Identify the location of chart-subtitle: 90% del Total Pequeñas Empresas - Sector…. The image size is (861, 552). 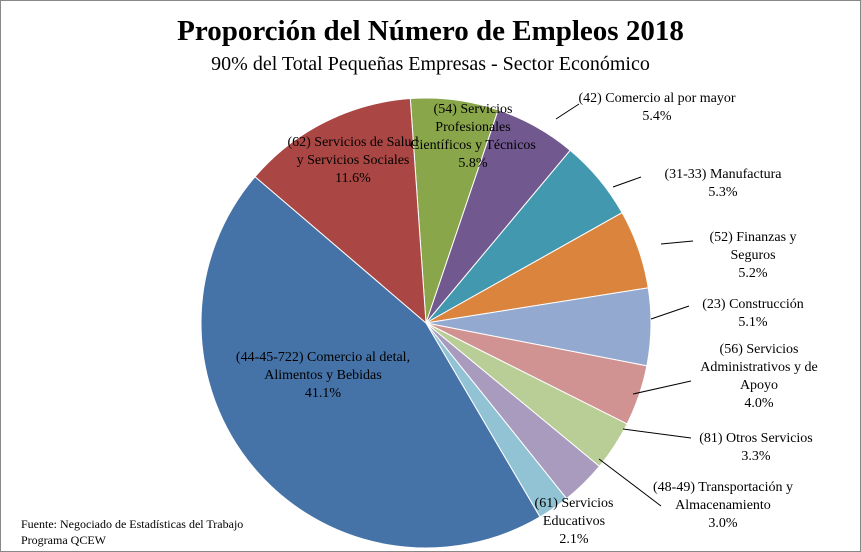
(430, 64).